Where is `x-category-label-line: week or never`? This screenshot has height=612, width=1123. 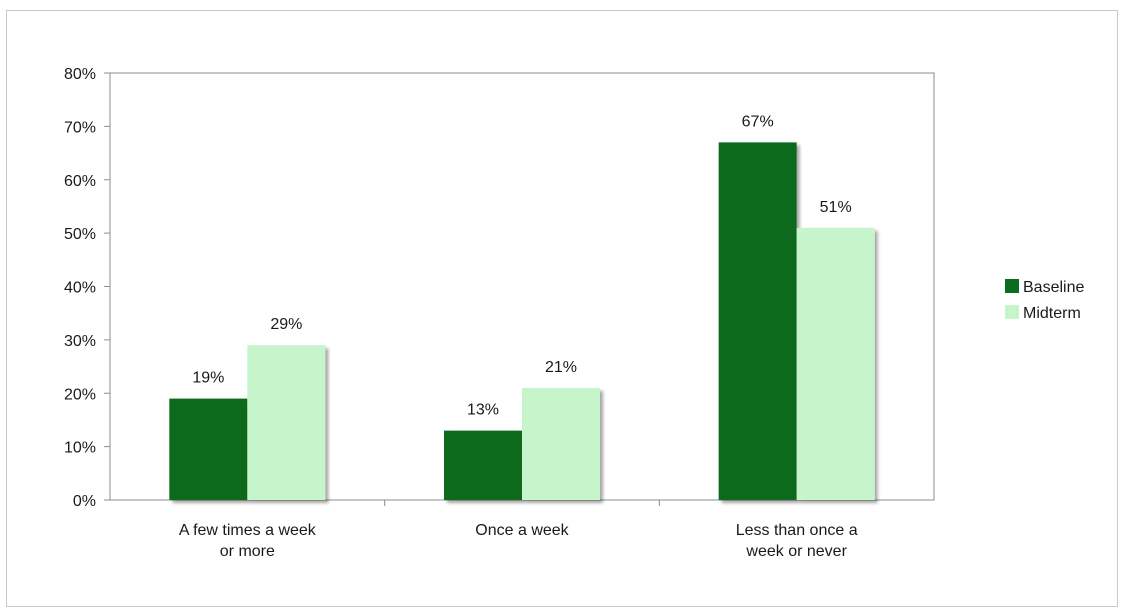
x-category-label-line: week or never is located at coordinates (796, 551).